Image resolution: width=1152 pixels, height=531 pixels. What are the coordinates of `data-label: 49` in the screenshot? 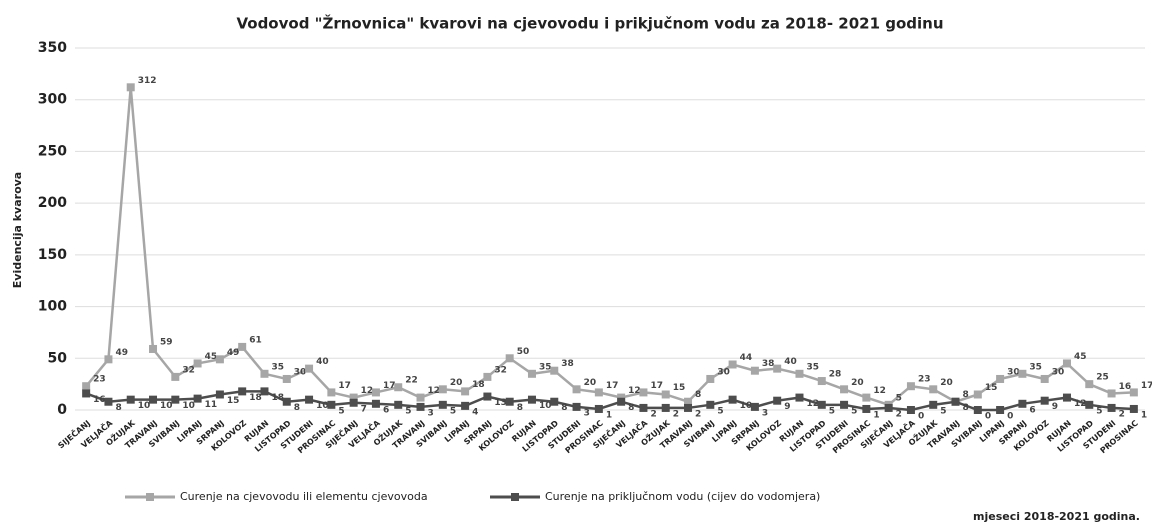 It's located at (233, 353).